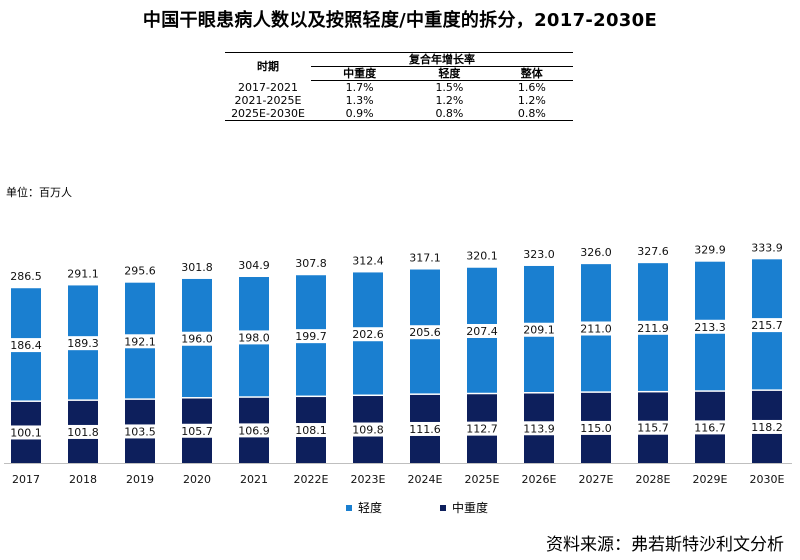  I want to click on data-label-total: 329.9, so click(710, 250).